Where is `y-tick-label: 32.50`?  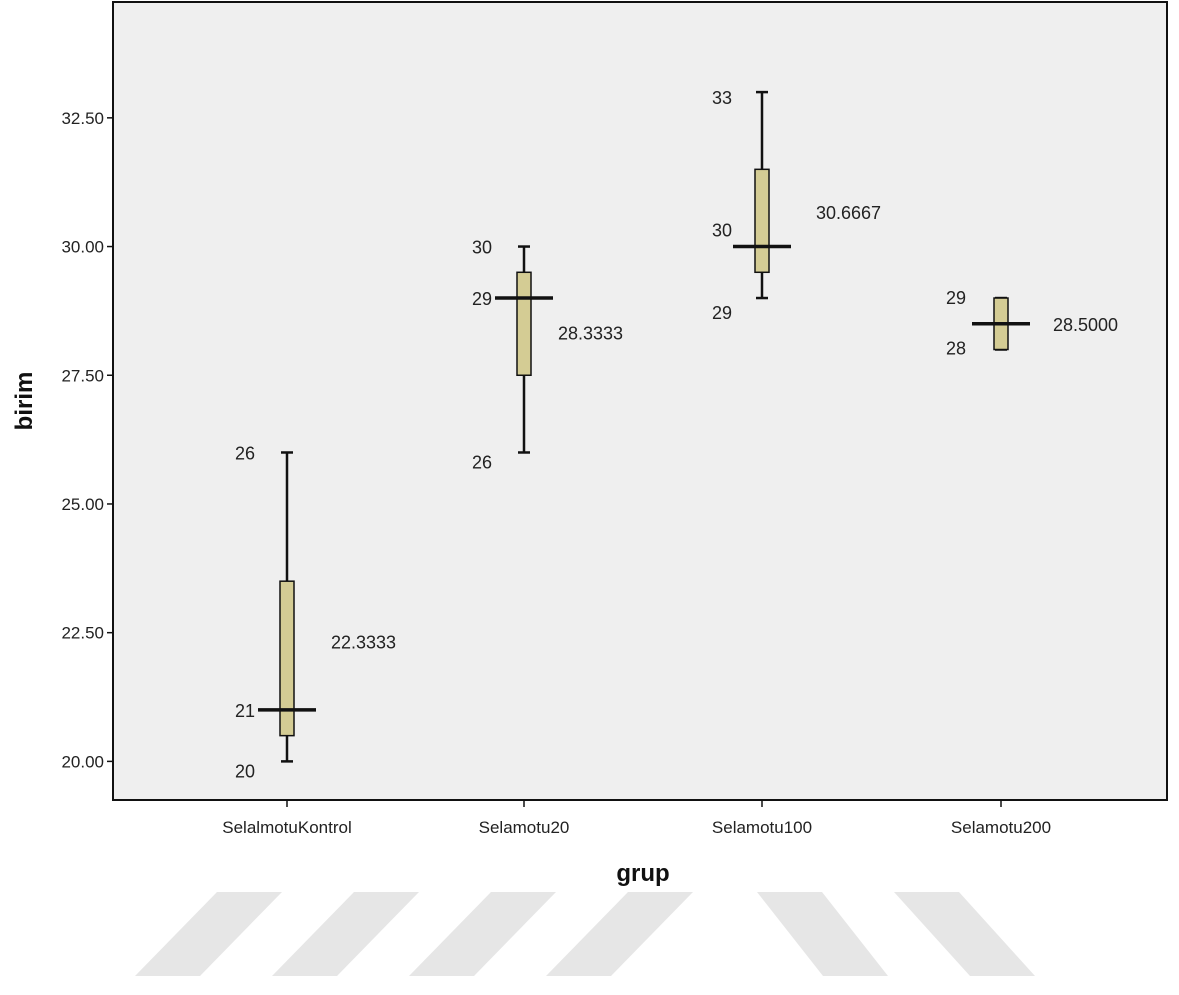
y-tick-label: 32.50 is located at coordinates (82, 118).